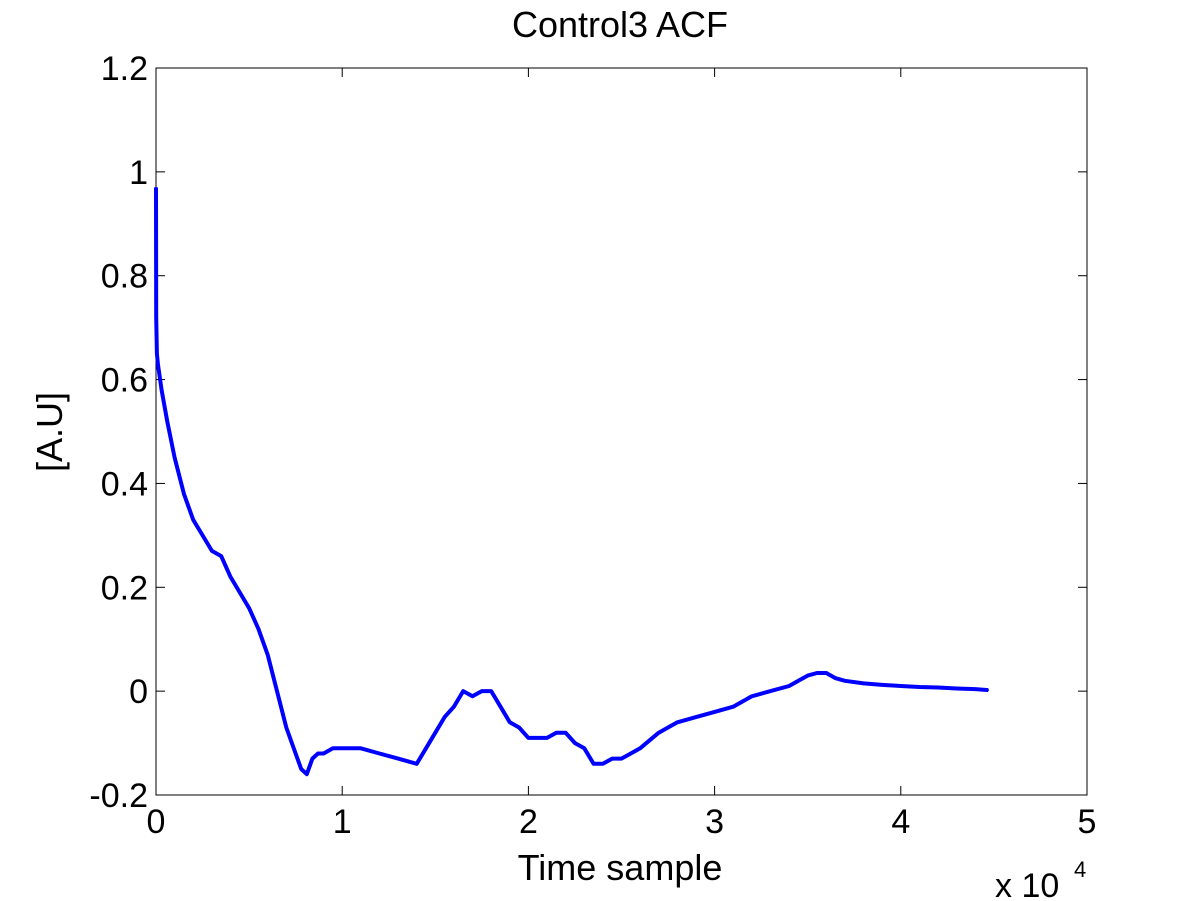 Image resolution: width=1201 pixels, height=901 pixels. Describe the element at coordinates (124, 484) in the screenshot. I see `y-tick-label: 0.4` at that location.